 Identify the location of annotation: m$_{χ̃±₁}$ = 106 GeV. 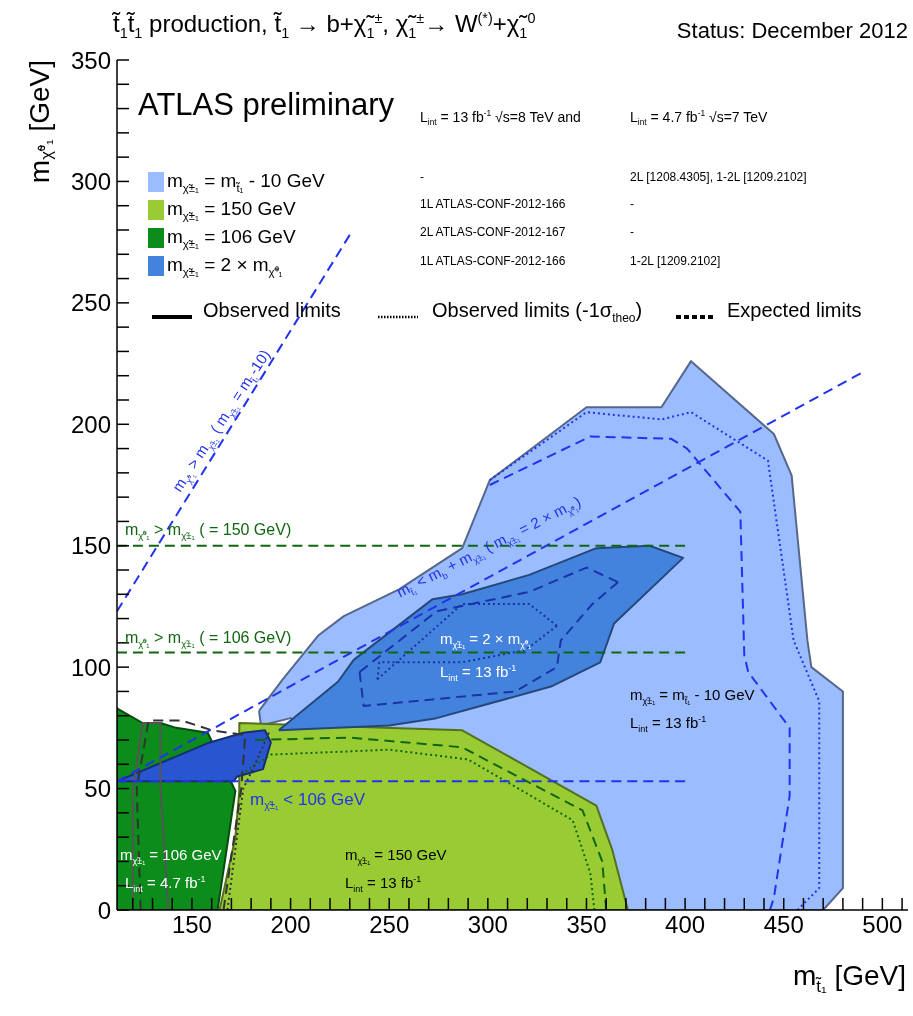
(171, 856).